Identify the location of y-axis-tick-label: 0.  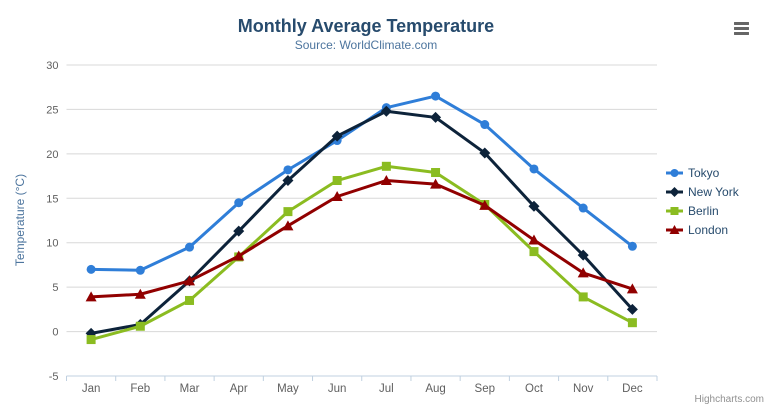
(55, 333).